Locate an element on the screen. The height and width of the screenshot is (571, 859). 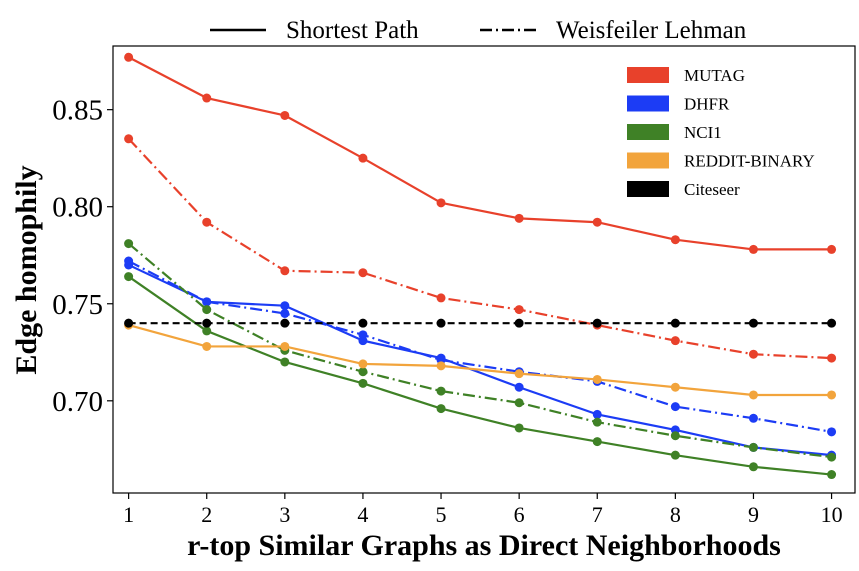
x-tick-label: 5 is located at coordinates (441, 514).